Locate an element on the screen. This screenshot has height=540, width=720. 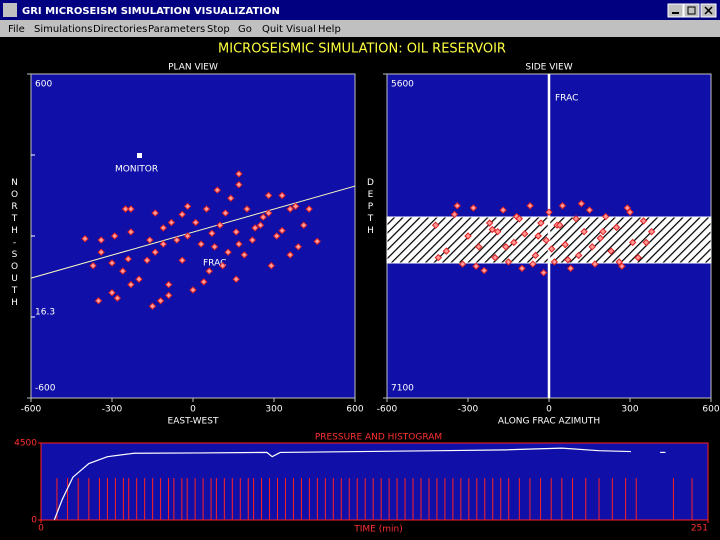
menu-item: Directories is located at coordinates (120, 29).